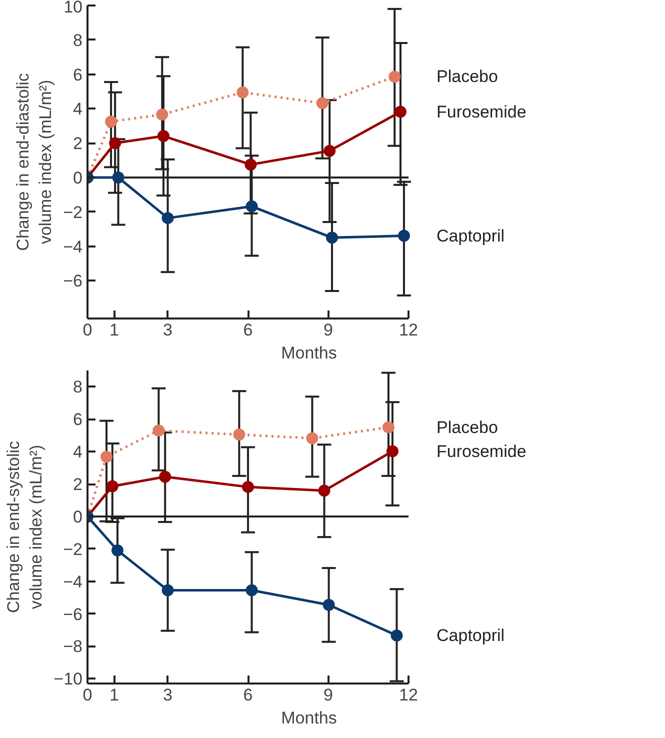 The height and width of the screenshot is (738, 665). What do you see at coordinates (481, 112) in the screenshot?
I see `series-label: Furosemide` at bounding box center [481, 112].